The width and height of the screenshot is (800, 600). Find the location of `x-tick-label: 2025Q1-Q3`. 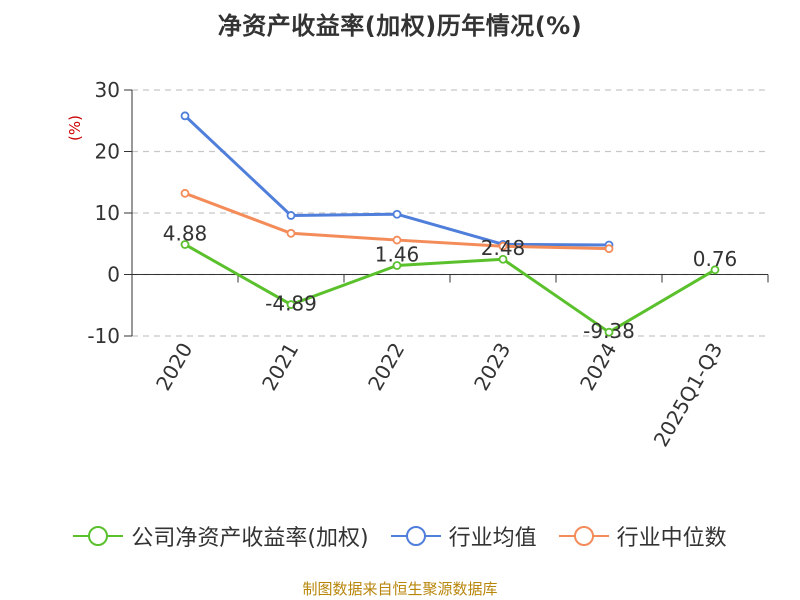

x-tick-label: 2025Q1-Q3 is located at coordinates (688, 395).